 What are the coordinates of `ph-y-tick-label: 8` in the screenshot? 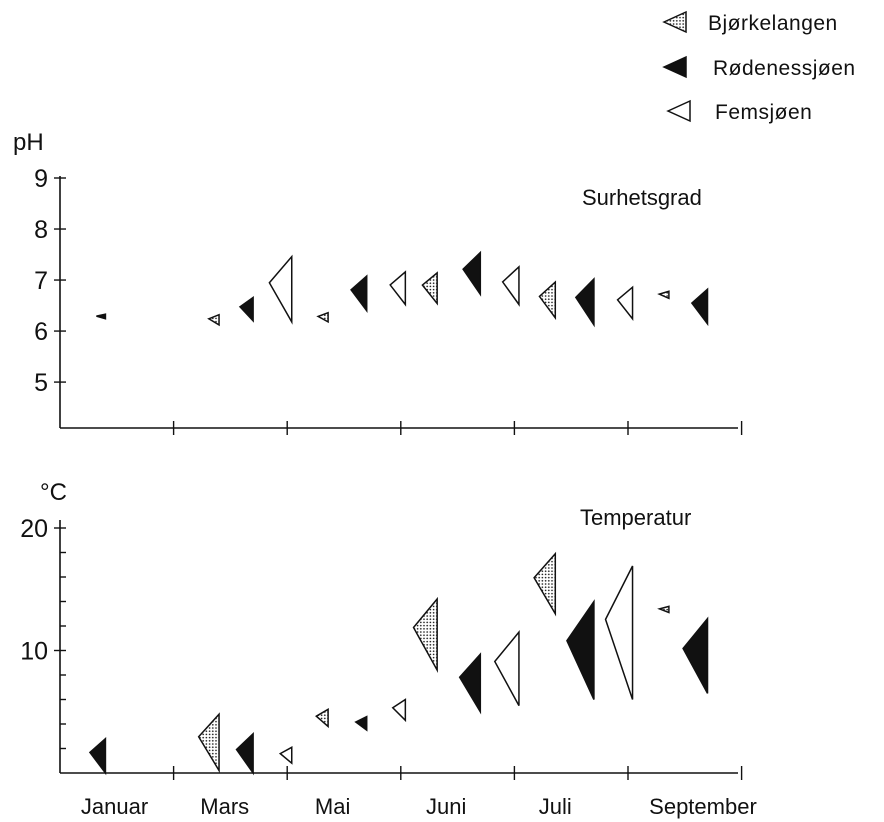 It's located at (41, 230).